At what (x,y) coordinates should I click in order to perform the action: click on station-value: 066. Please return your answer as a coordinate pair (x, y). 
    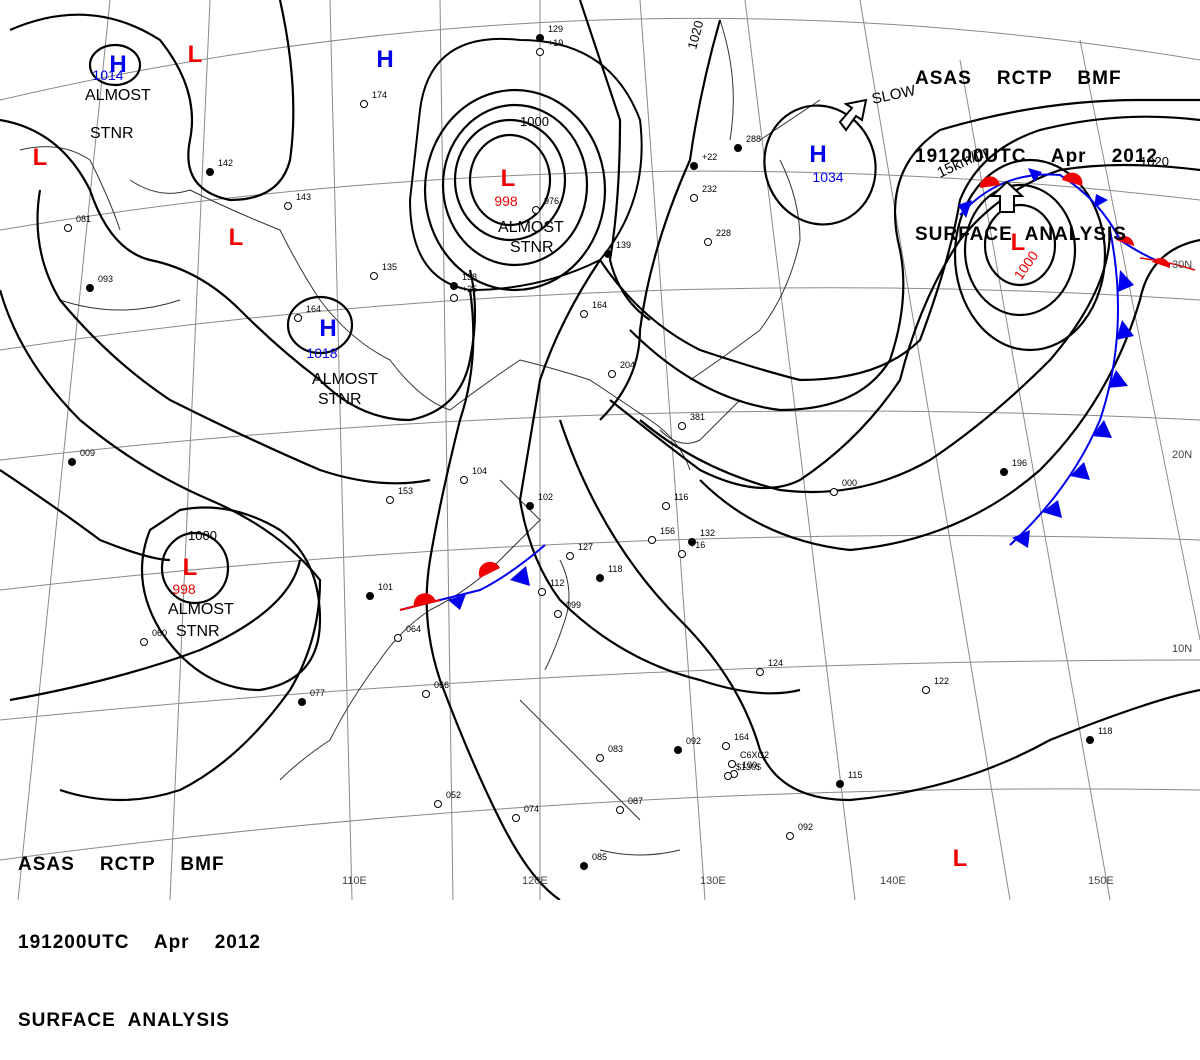
    Looking at the image, I should click on (441, 685).